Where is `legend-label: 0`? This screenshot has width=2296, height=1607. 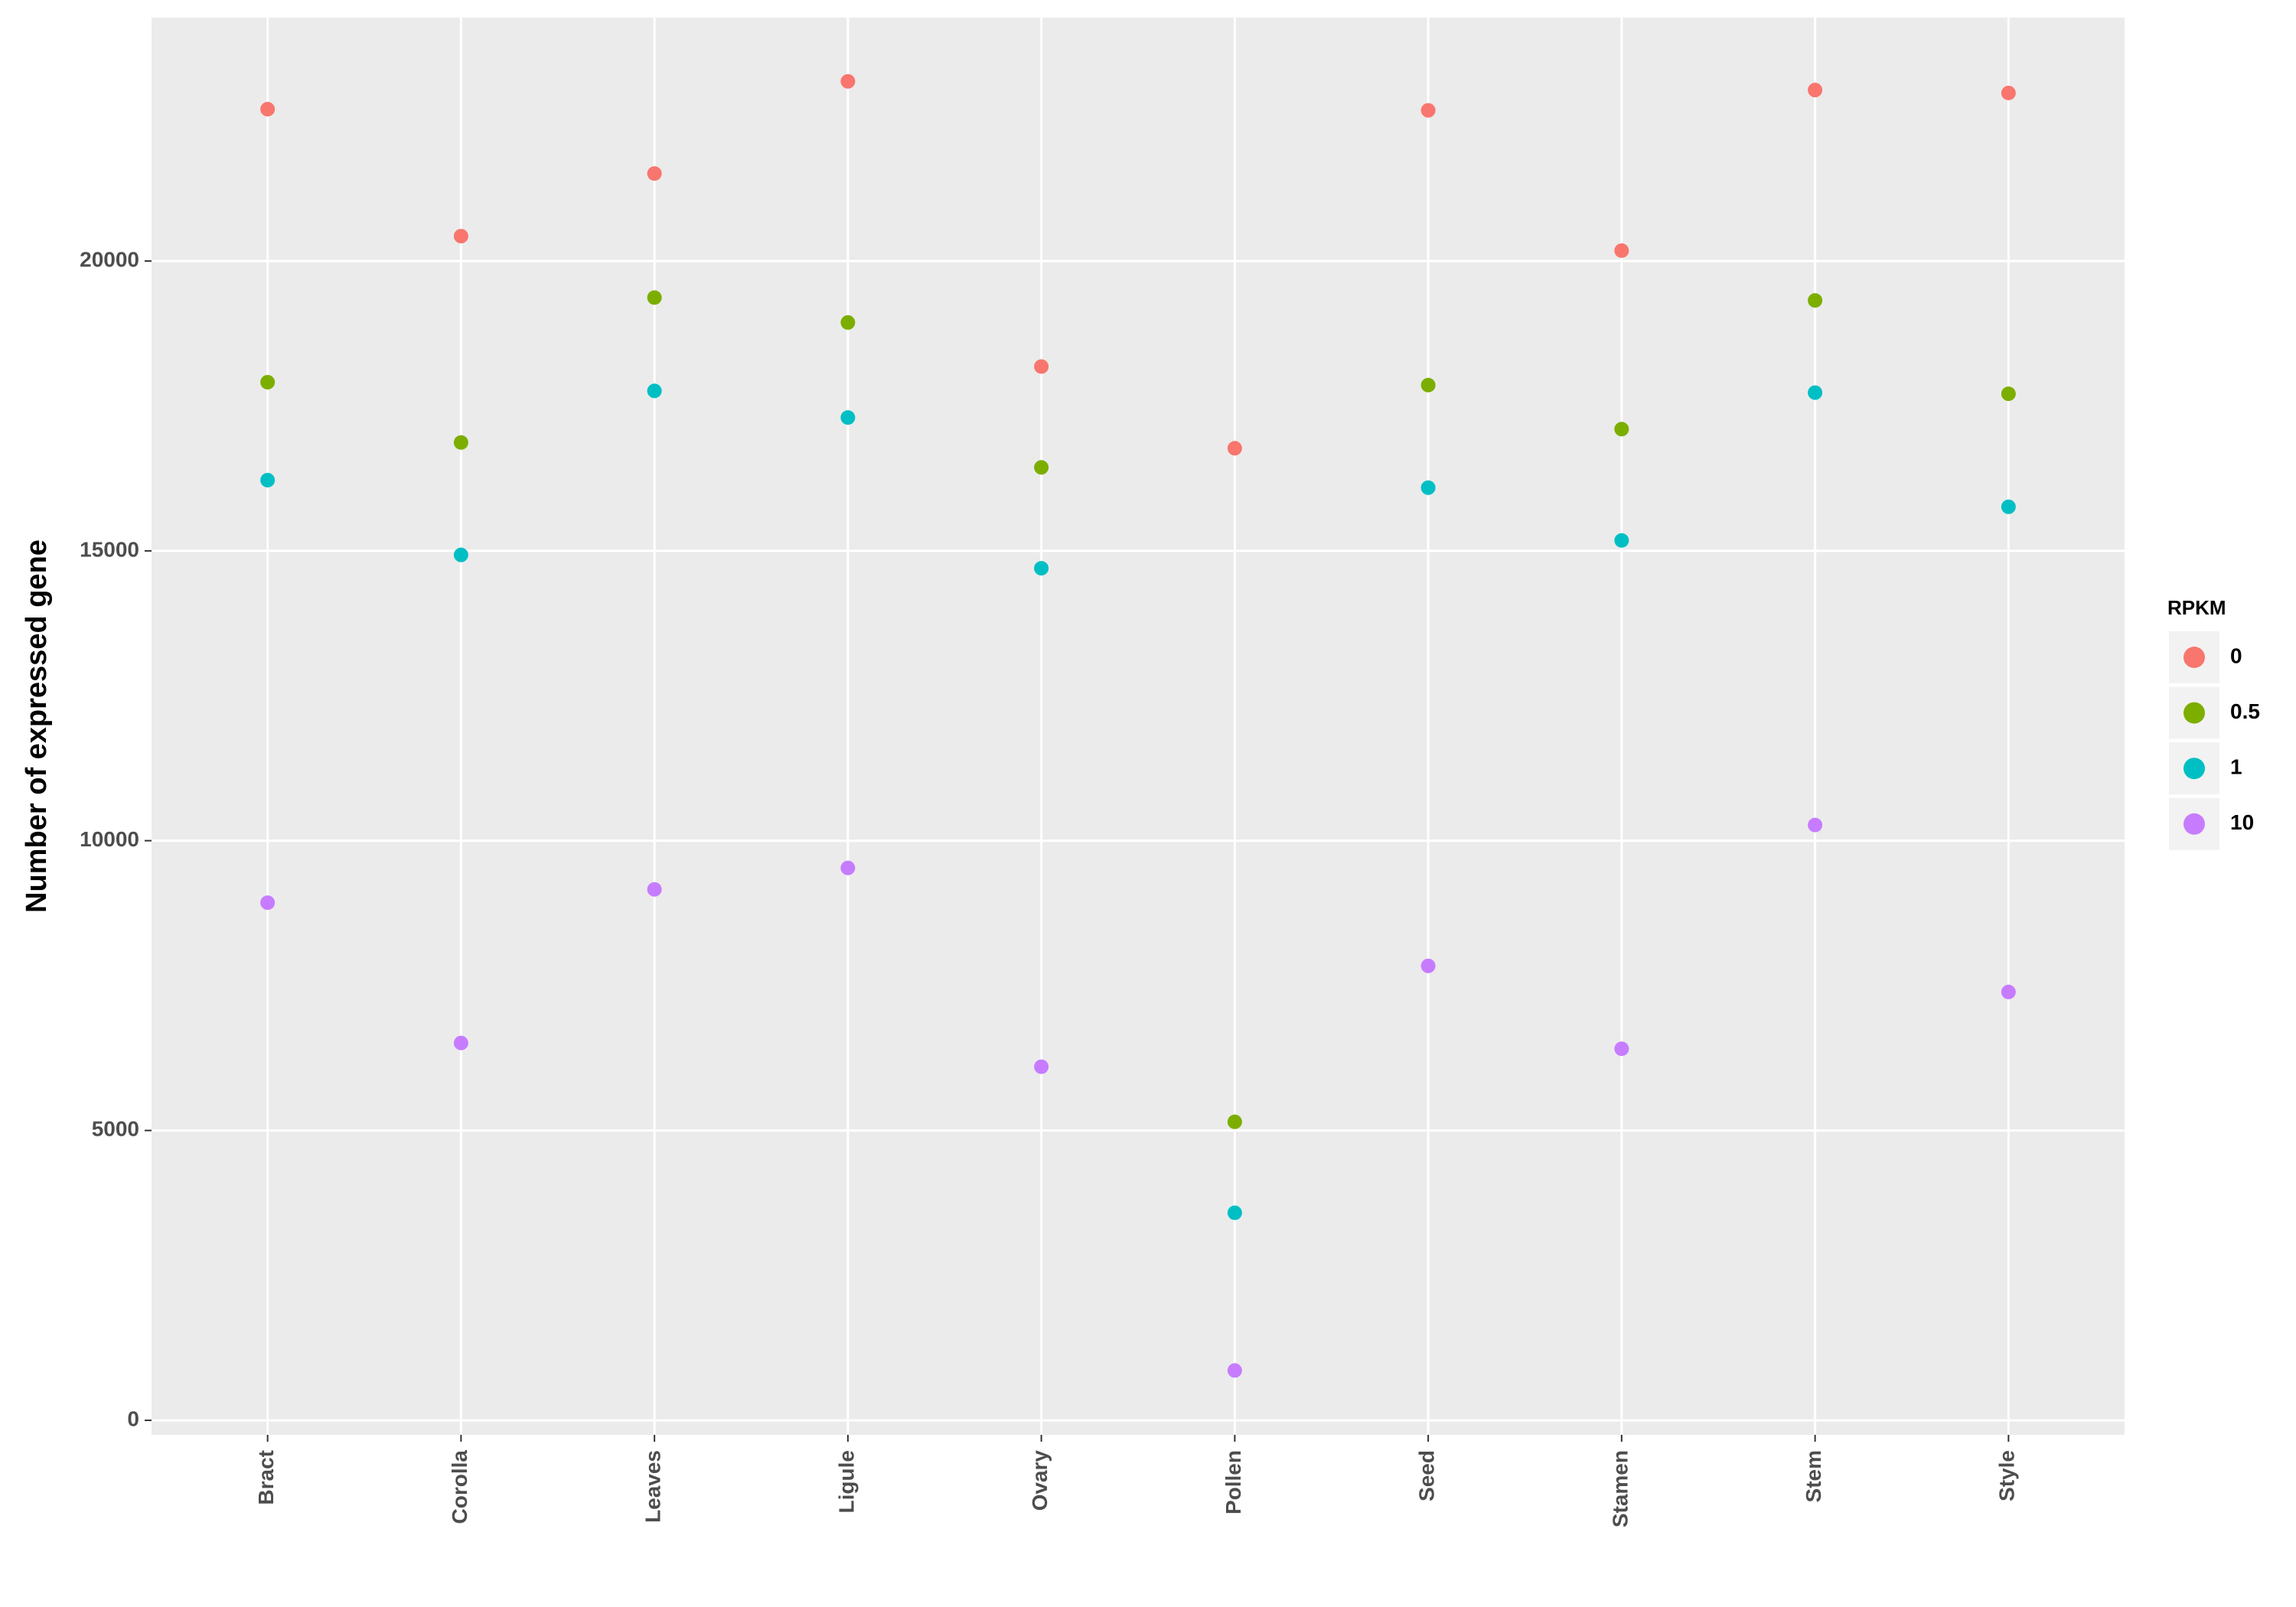
legend-label: 0 is located at coordinates (2236, 655).